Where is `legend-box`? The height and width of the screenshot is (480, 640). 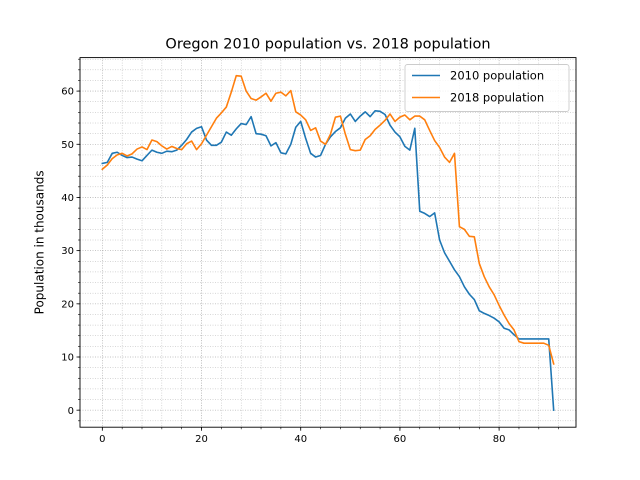 legend-box is located at coordinates (487, 88).